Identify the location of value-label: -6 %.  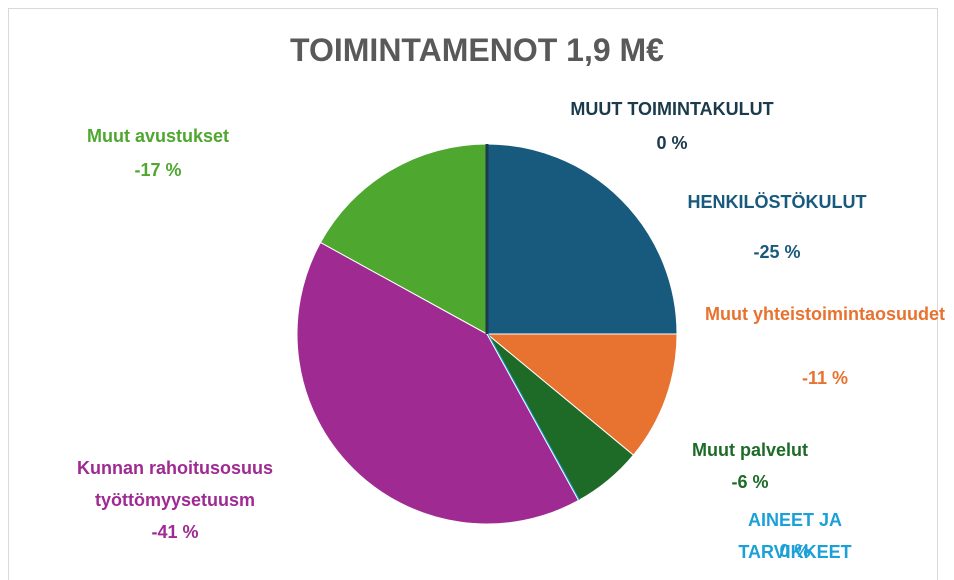
(750, 482).